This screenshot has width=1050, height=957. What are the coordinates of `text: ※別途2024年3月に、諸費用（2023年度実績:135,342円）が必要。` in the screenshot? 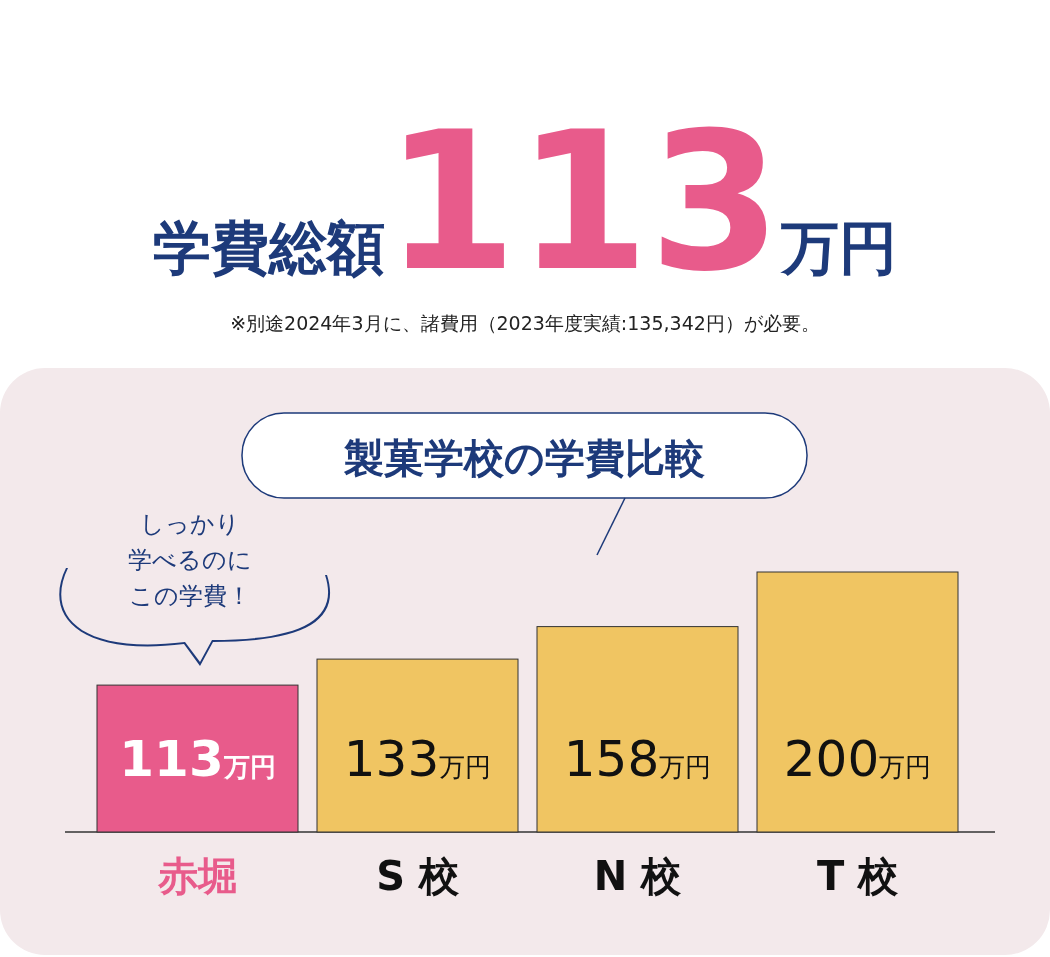 It's located at (525, 323).